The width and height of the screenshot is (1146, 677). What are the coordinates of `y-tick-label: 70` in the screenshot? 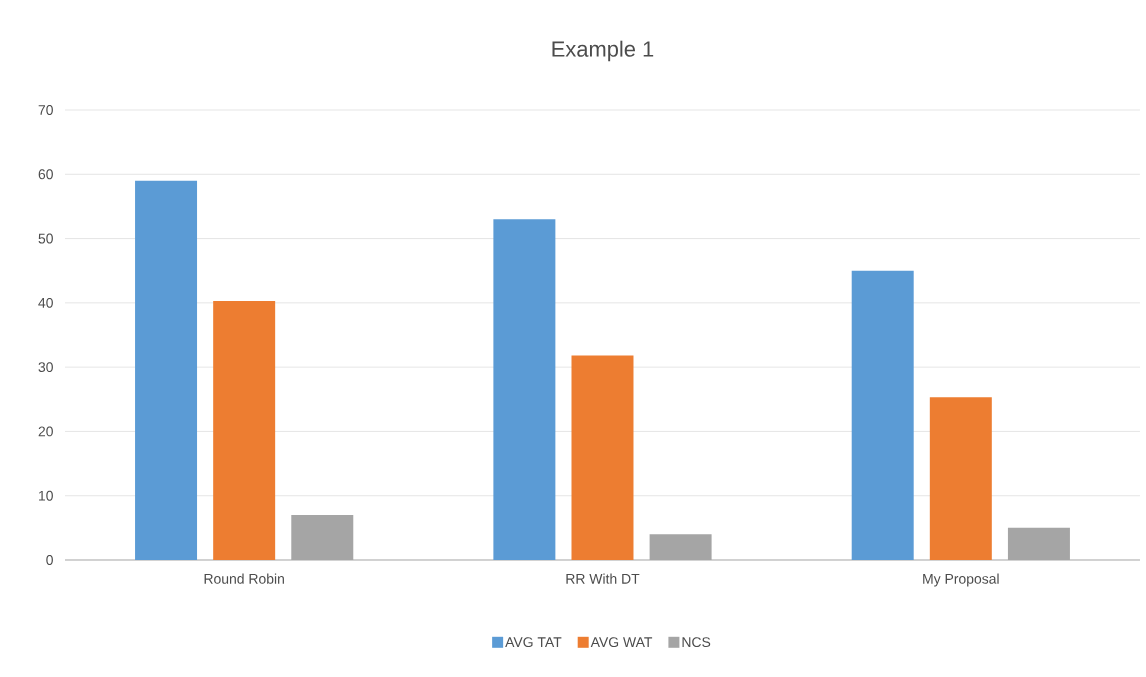 It's located at (45, 110).